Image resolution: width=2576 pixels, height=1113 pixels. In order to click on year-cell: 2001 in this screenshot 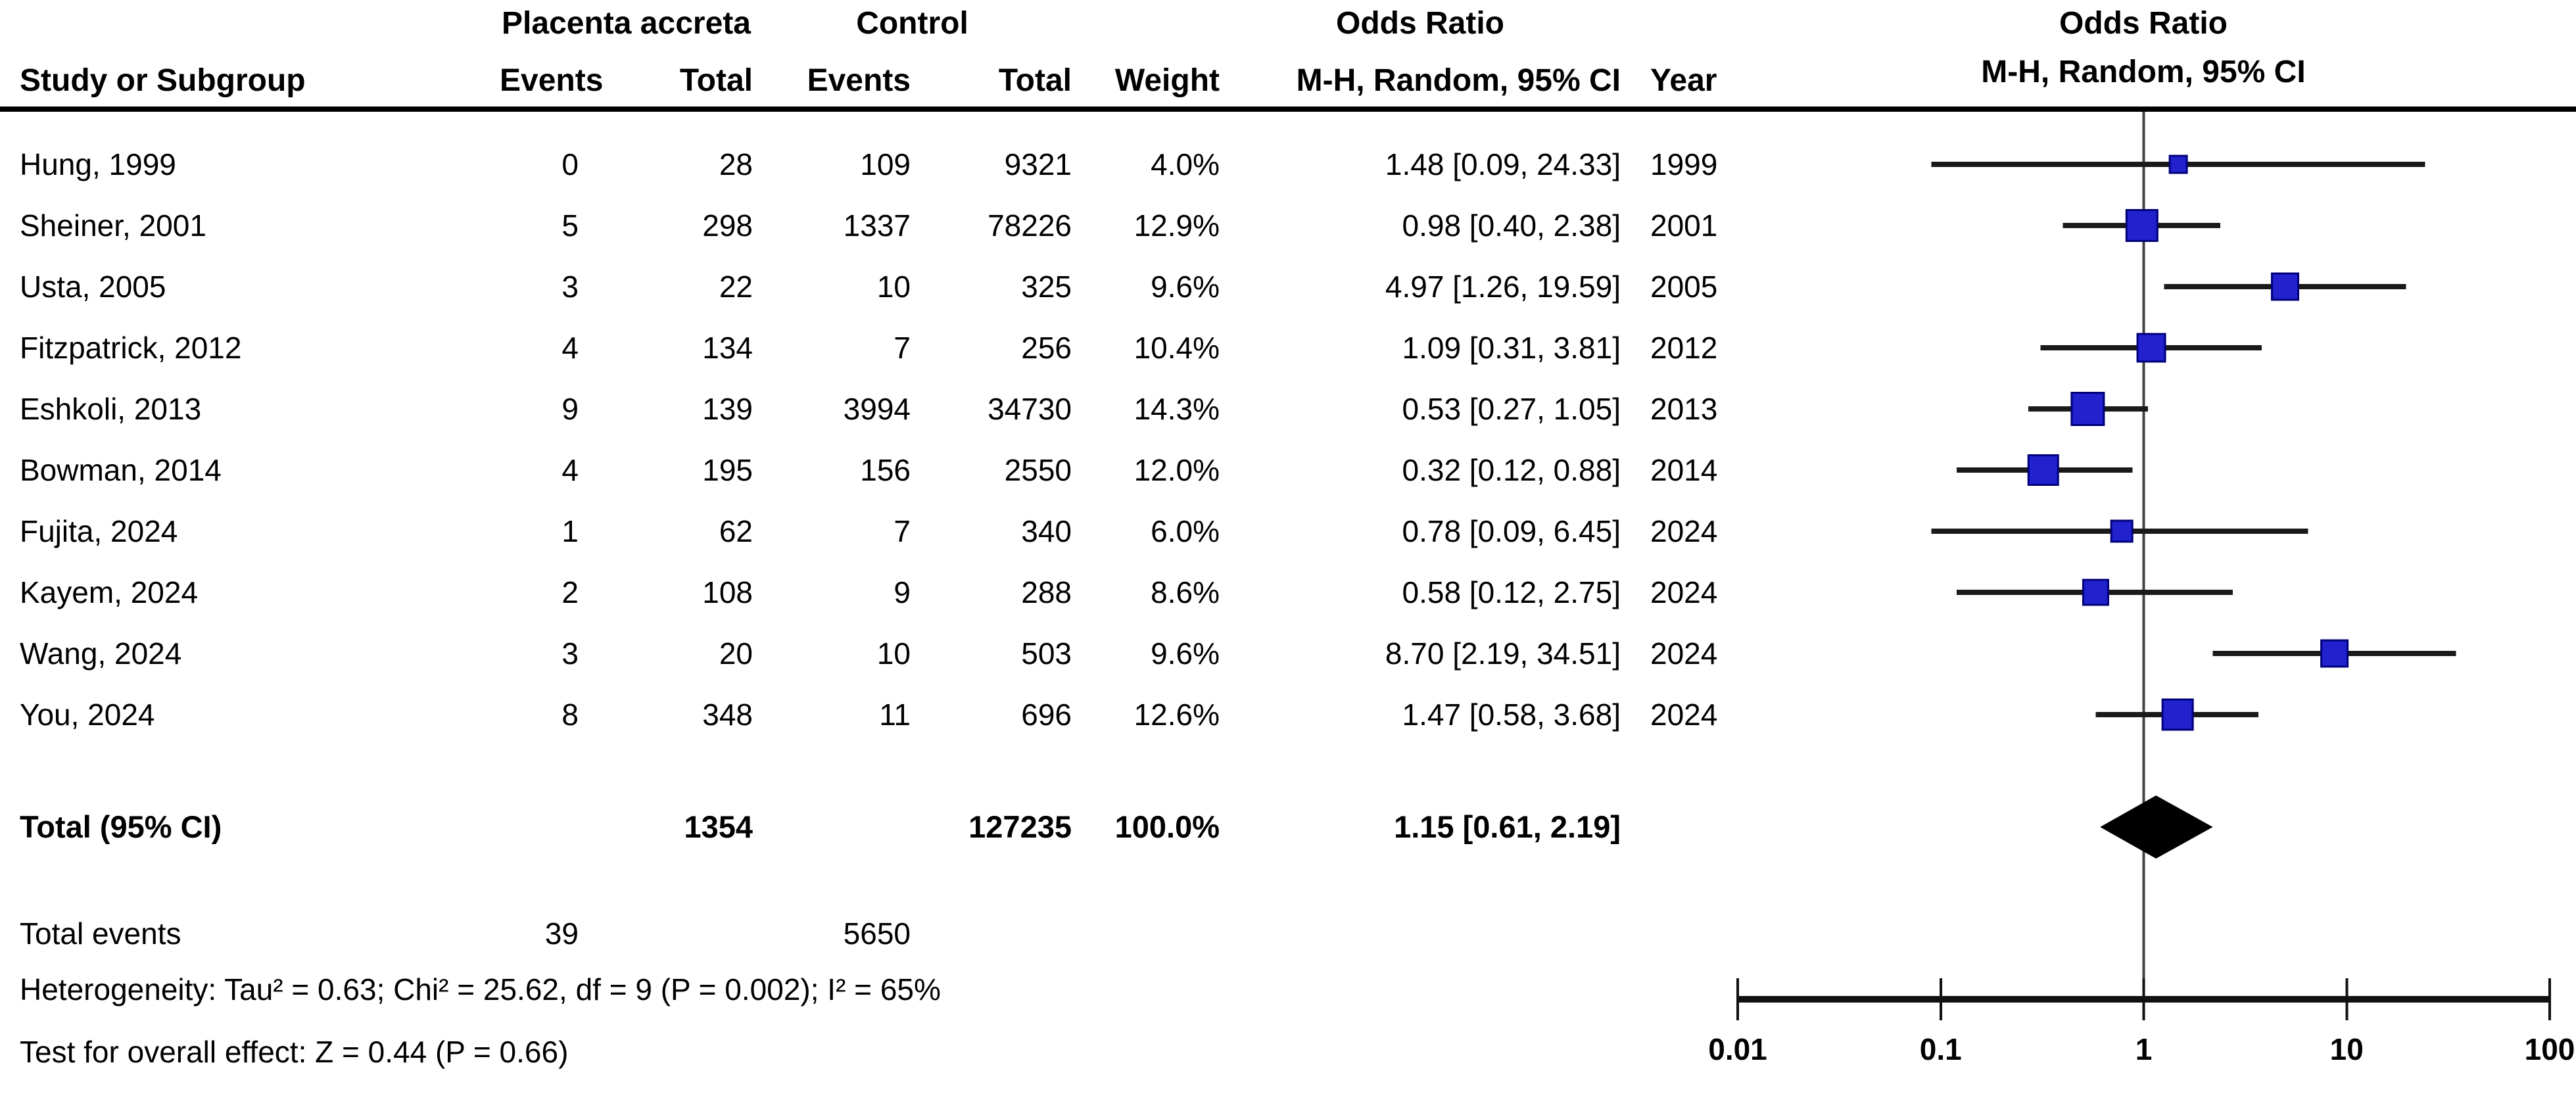, I will do `click(1684, 225)`.